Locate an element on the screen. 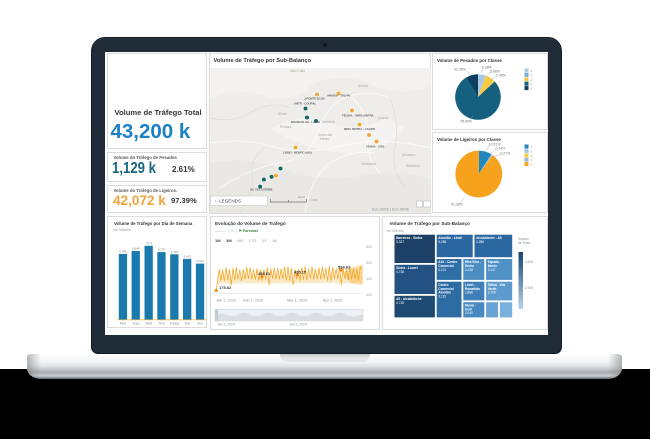 The image size is (650, 439). svg-text: Zona is located at coordinates (314, 200).